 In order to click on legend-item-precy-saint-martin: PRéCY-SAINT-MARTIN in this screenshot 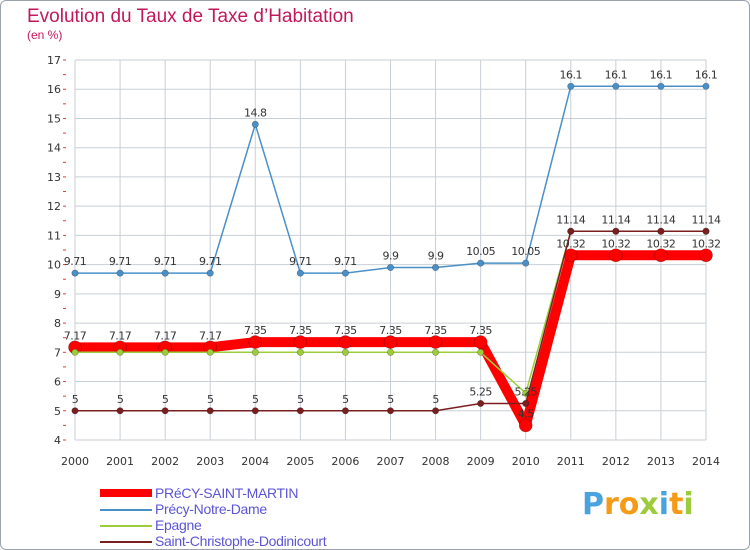, I will do `click(270, 493)`.